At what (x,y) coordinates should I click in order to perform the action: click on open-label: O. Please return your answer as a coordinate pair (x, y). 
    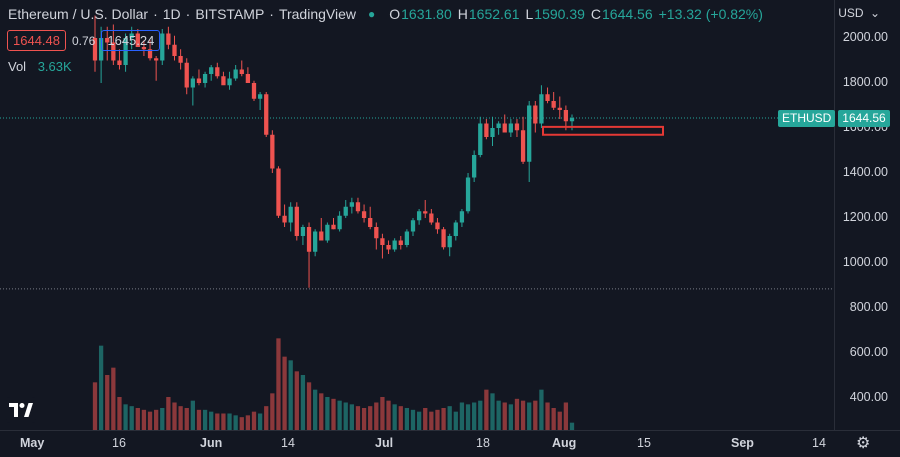
    Looking at the image, I should click on (395, 14).